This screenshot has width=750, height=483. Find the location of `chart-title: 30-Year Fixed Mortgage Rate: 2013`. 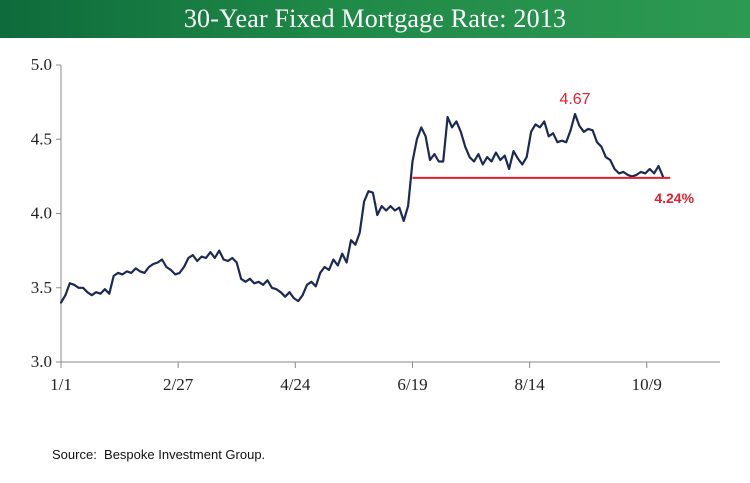

chart-title: 30-Year Fixed Mortgage Rate: 2013 is located at coordinates (375, 18).